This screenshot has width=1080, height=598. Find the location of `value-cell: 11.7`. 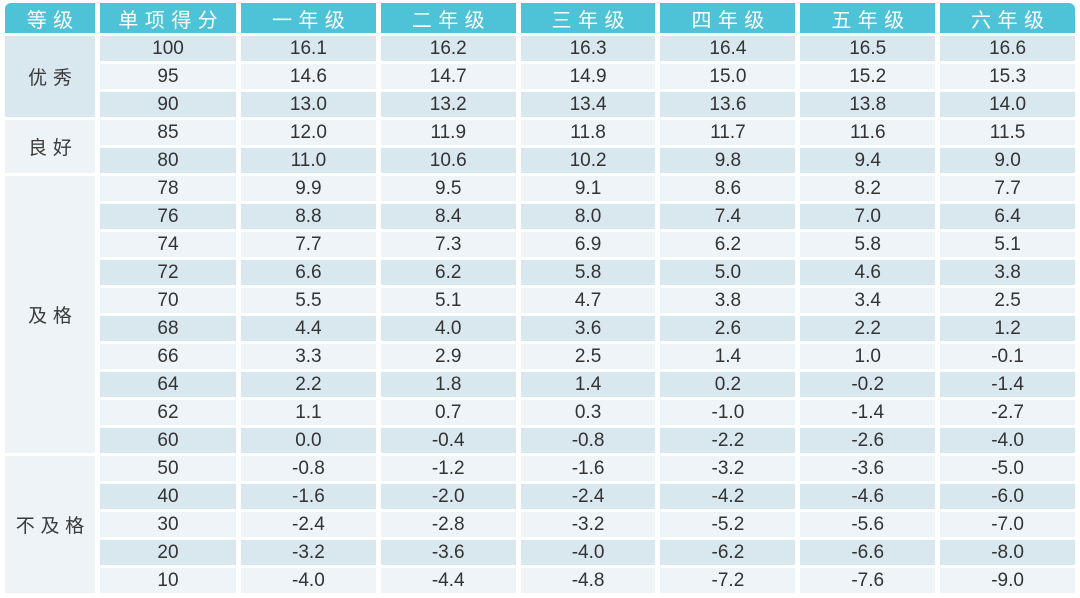

value-cell: 11.7 is located at coordinates (728, 132).